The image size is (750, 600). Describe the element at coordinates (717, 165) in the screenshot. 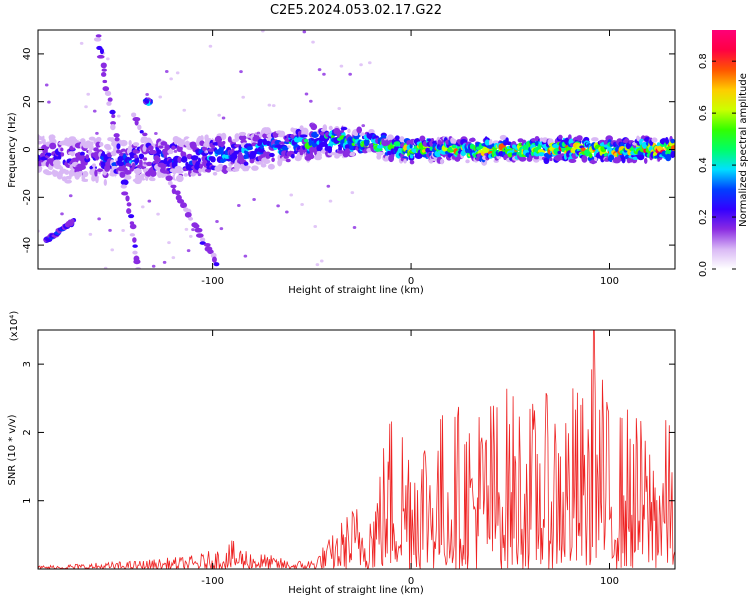

I see `colorbar-ticks: 0.0 0.2 0.4 0.6 0.8` at that location.